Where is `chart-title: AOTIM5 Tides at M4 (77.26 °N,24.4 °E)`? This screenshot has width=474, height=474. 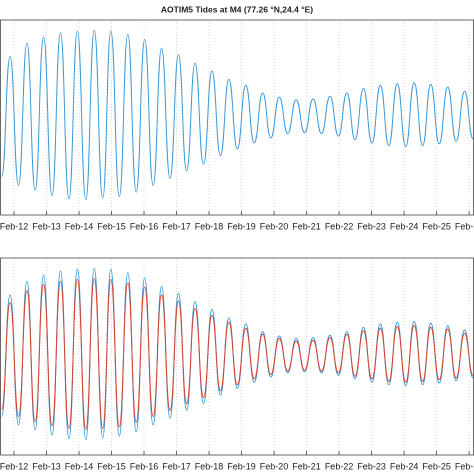 chart-title: AOTIM5 Tides at M4 (77.26 °N,24.4 °E) is located at coordinates (237, 9).